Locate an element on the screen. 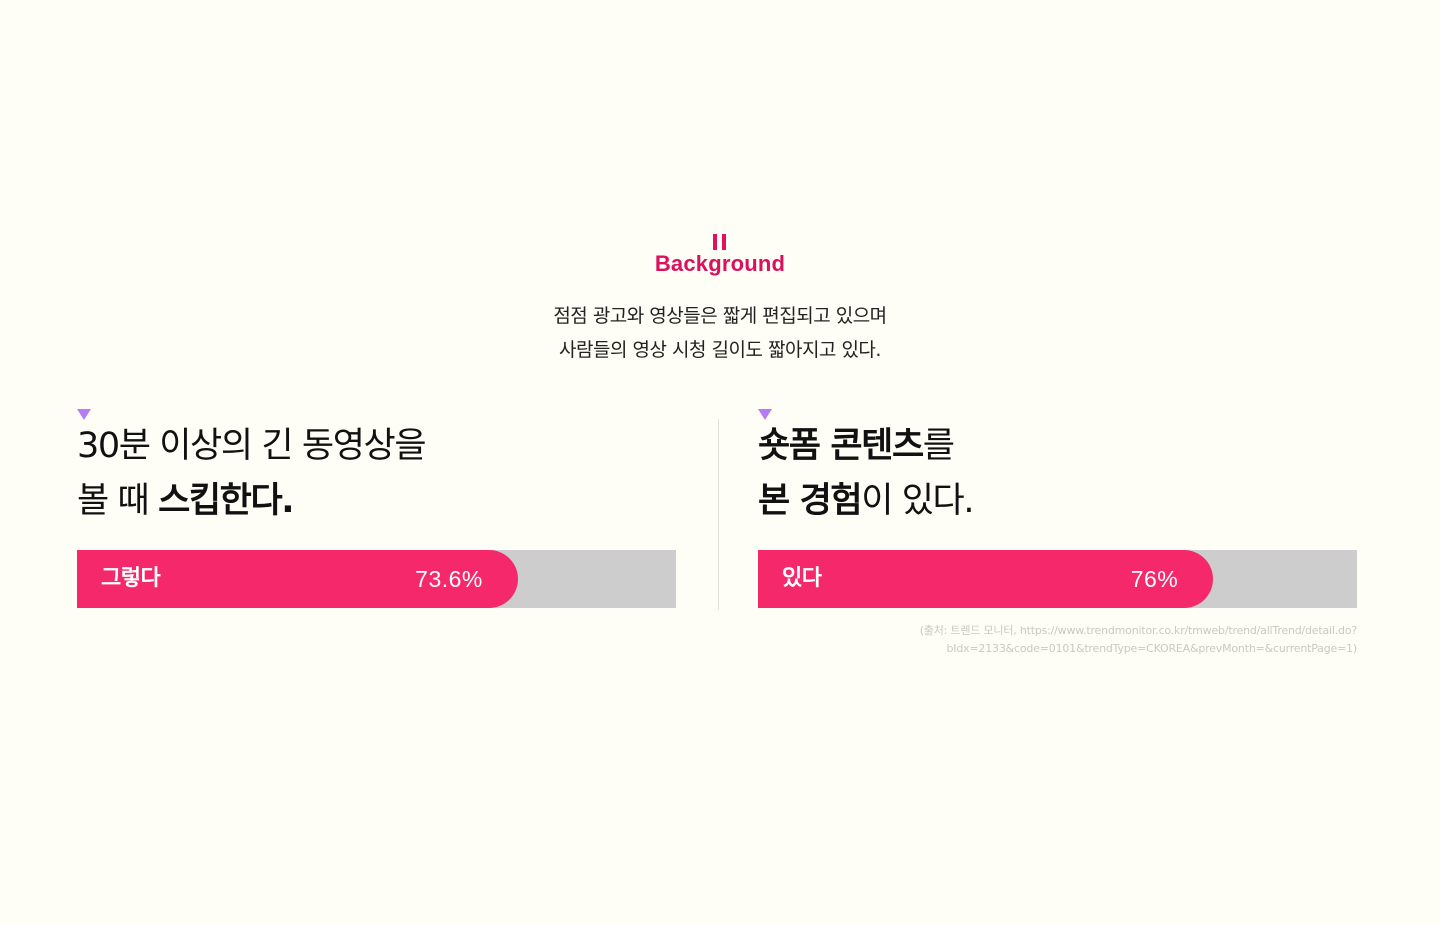 Image resolution: width=1440 pixels, height=925 pixels. progress-bar: 그렇다 73.6% is located at coordinates (376, 579).